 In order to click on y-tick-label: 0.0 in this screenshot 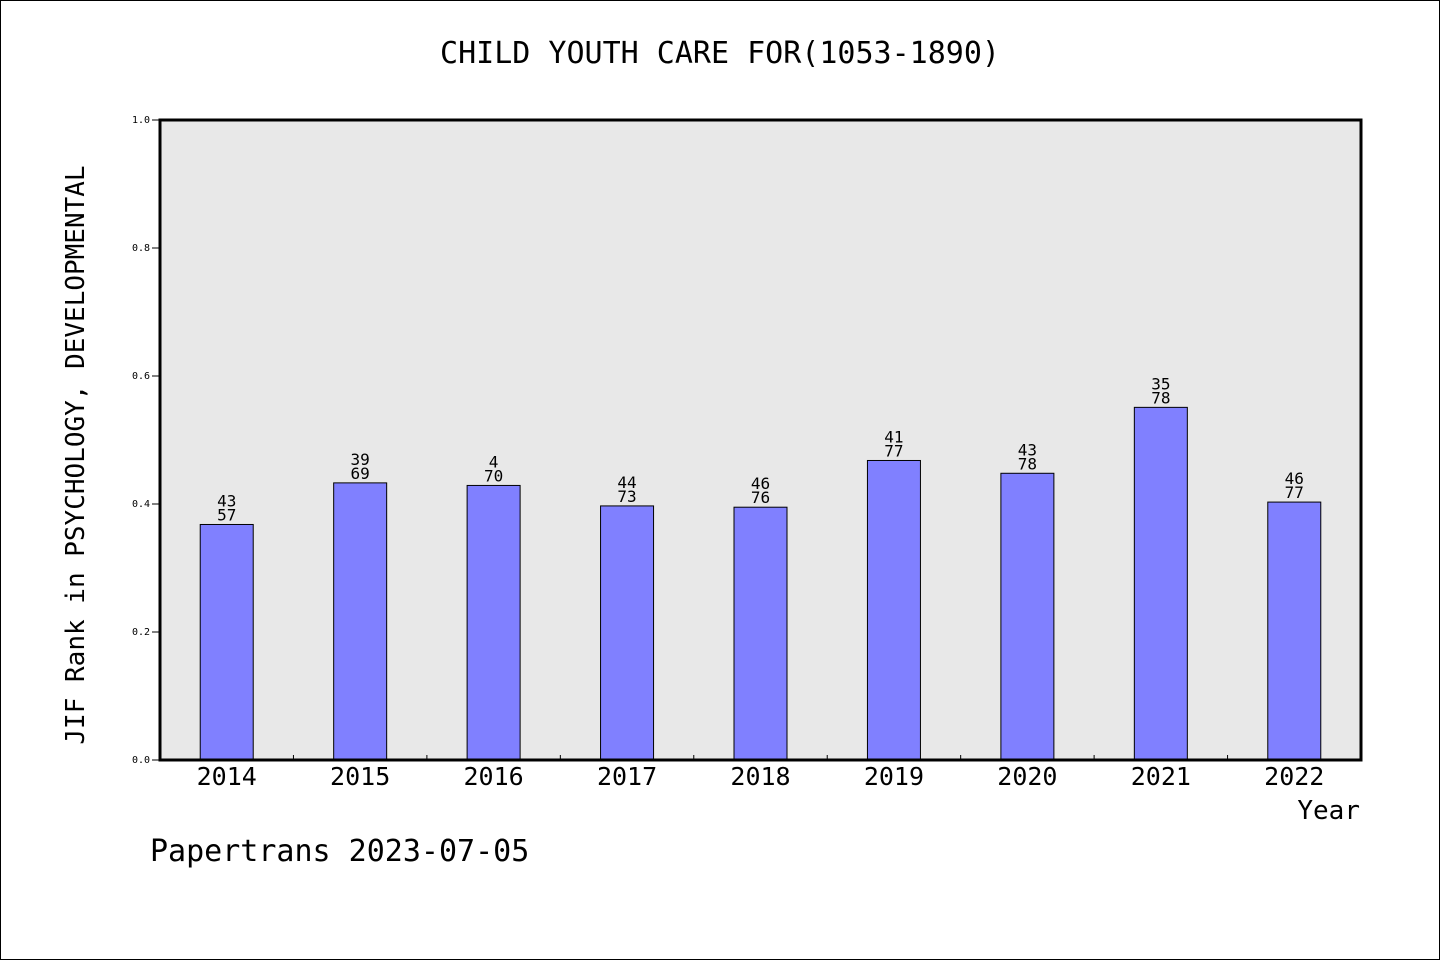, I will do `click(141, 760)`.